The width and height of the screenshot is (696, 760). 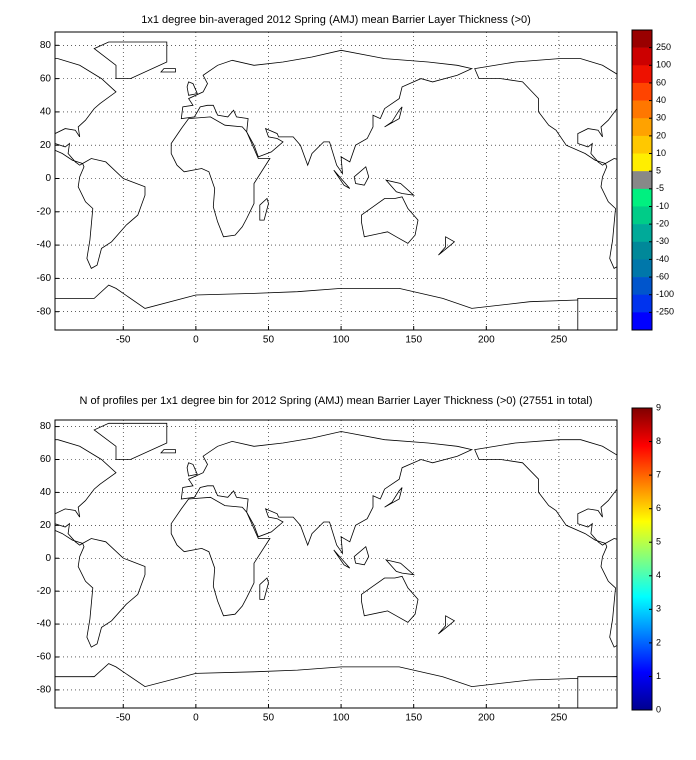 I want to click on colorbar-label: -40, so click(x=662, y=259).